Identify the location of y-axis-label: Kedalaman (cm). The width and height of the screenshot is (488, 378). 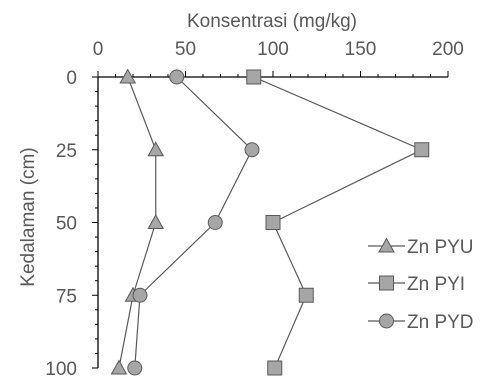
(28, 216).